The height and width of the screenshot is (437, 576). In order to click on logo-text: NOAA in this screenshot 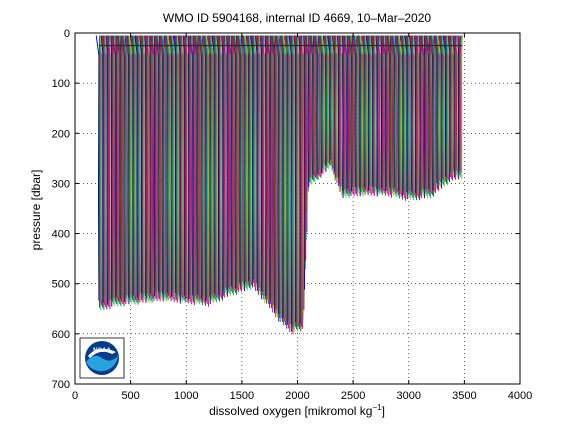, I will do `click(102, 351)`.